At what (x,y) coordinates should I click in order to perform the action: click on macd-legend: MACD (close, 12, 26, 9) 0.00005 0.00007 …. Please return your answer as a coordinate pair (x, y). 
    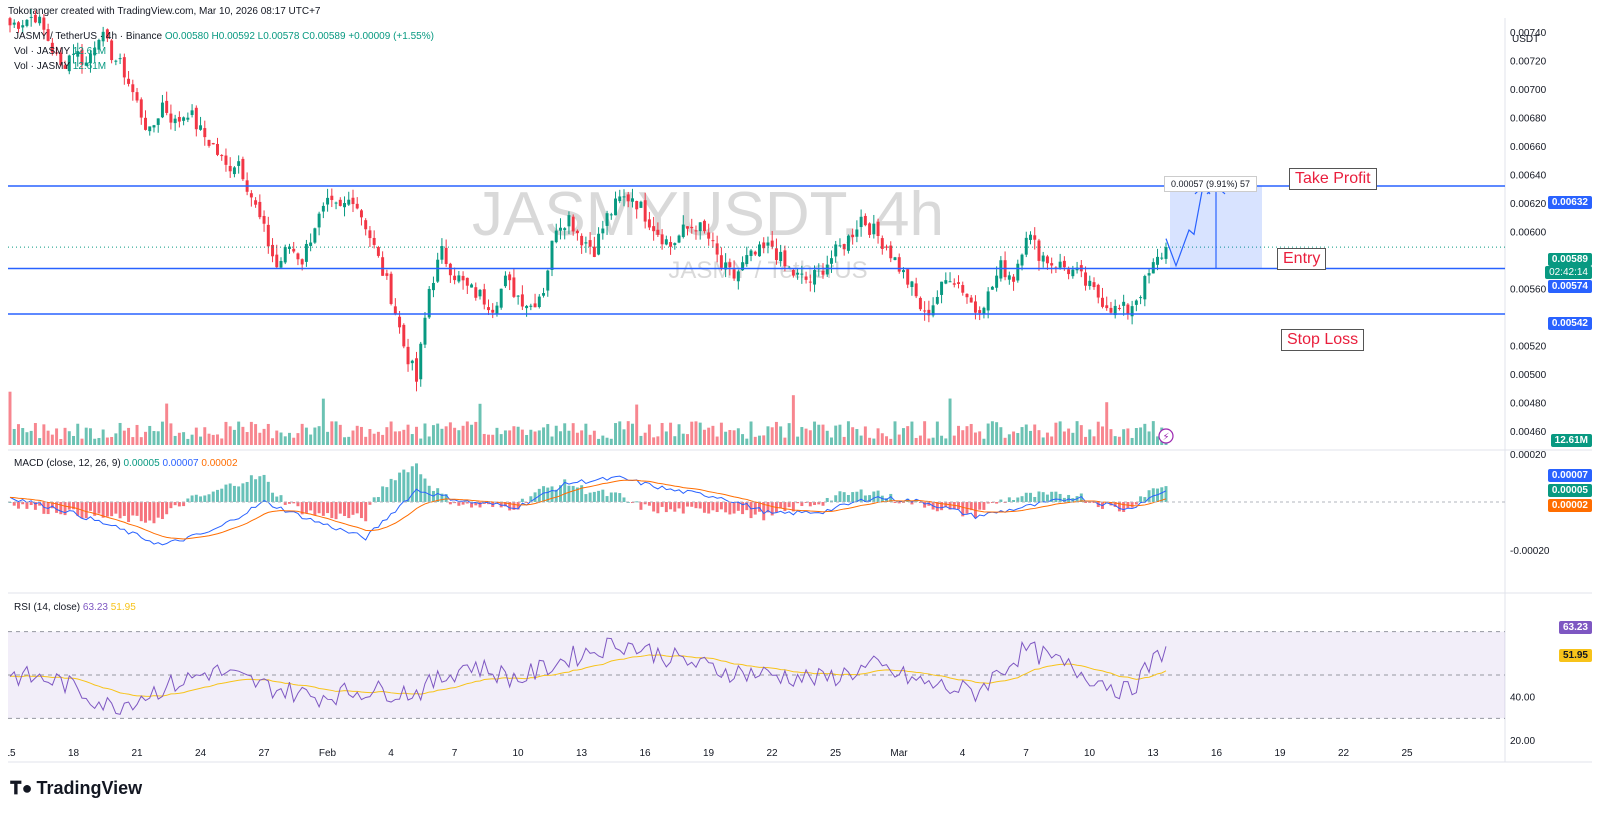
    Looking at the image, I should click on (126, 463).